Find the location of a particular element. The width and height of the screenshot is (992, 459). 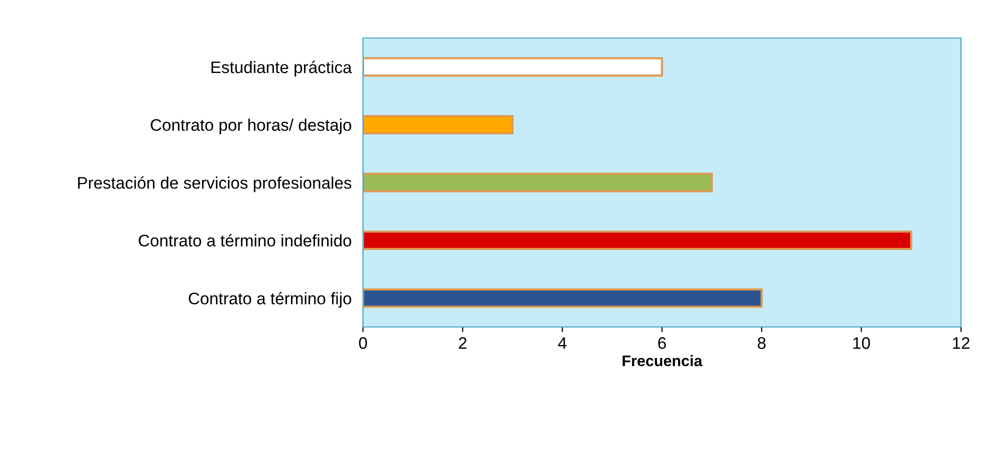

y-tick-label: Estudiante práctica is located at coordinates (282, 68).